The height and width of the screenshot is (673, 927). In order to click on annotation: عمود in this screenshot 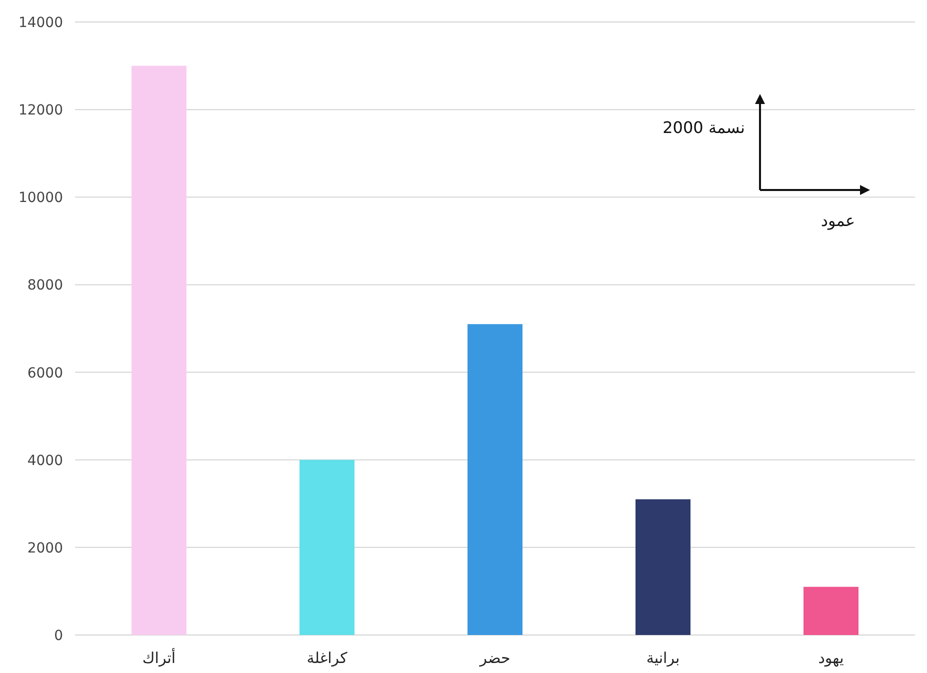, I will do `click(838, 220)`.